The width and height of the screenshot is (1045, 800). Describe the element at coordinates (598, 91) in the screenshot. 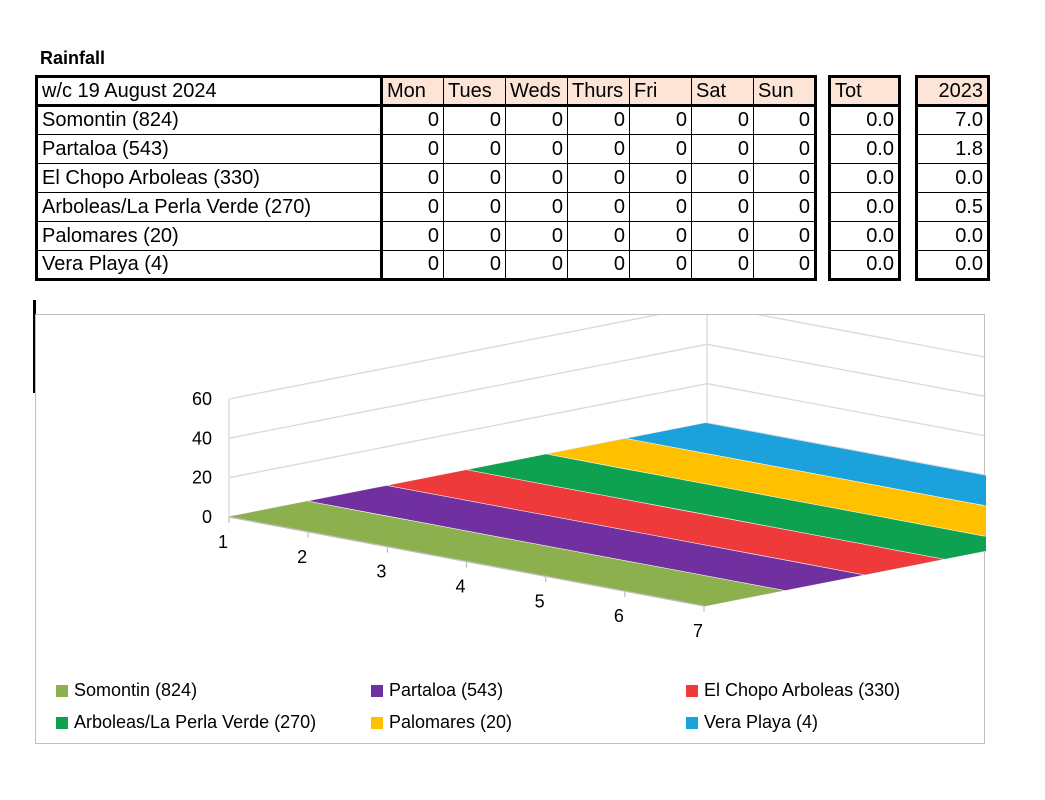

I see `day-header: Thurs` at that location.